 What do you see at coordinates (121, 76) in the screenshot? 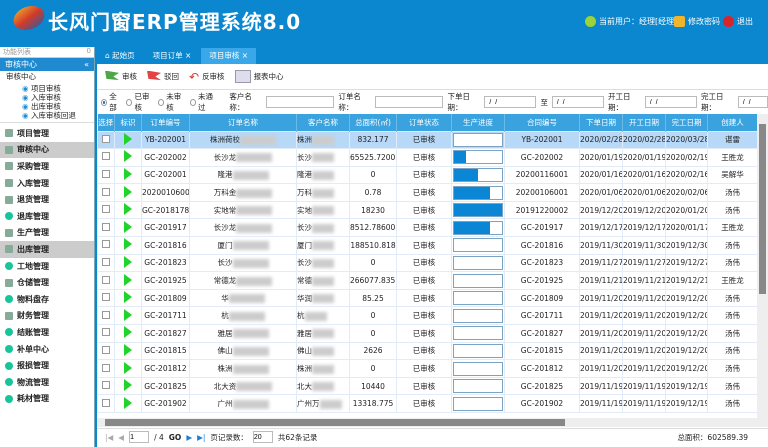
I see `approve-button: 审核` at bounding box center [121, 76].